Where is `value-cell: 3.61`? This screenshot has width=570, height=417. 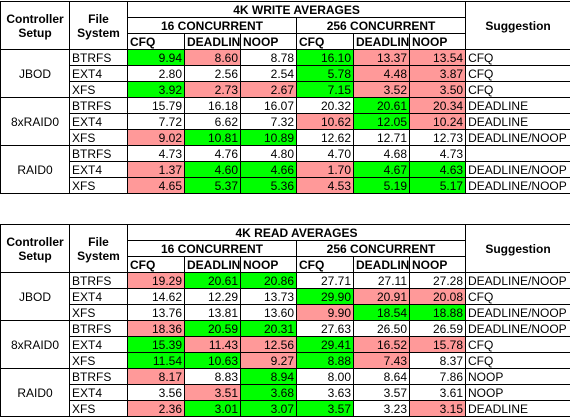 value-cell: 3.61 is located at coordinates (437, 392).